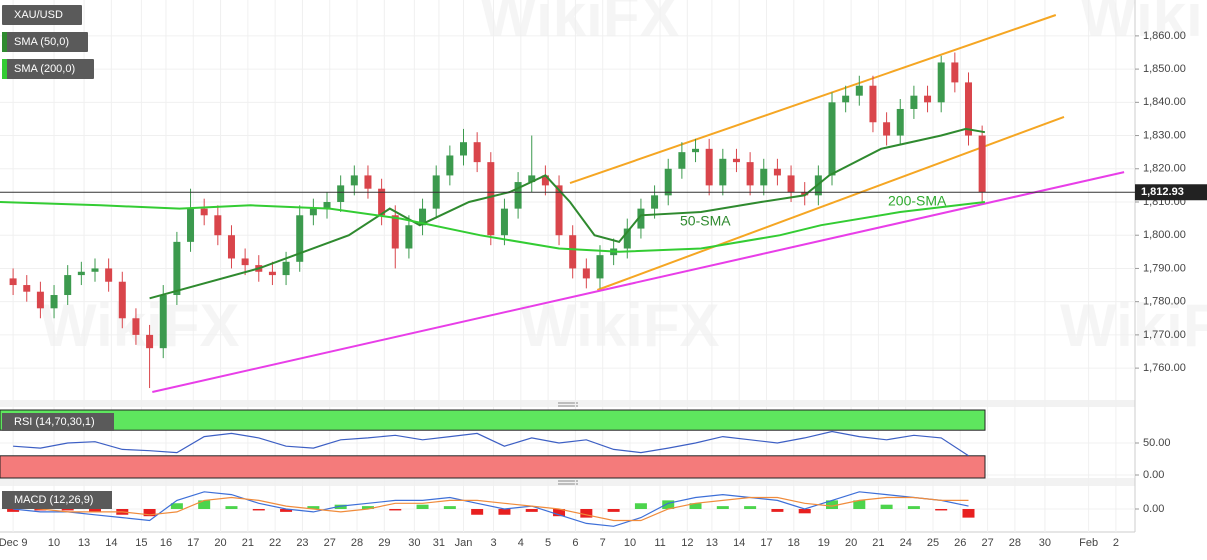 The width and height of the screenshot is (1207, 560). I want to click on x-tick-label: 18, so click(794, 543).